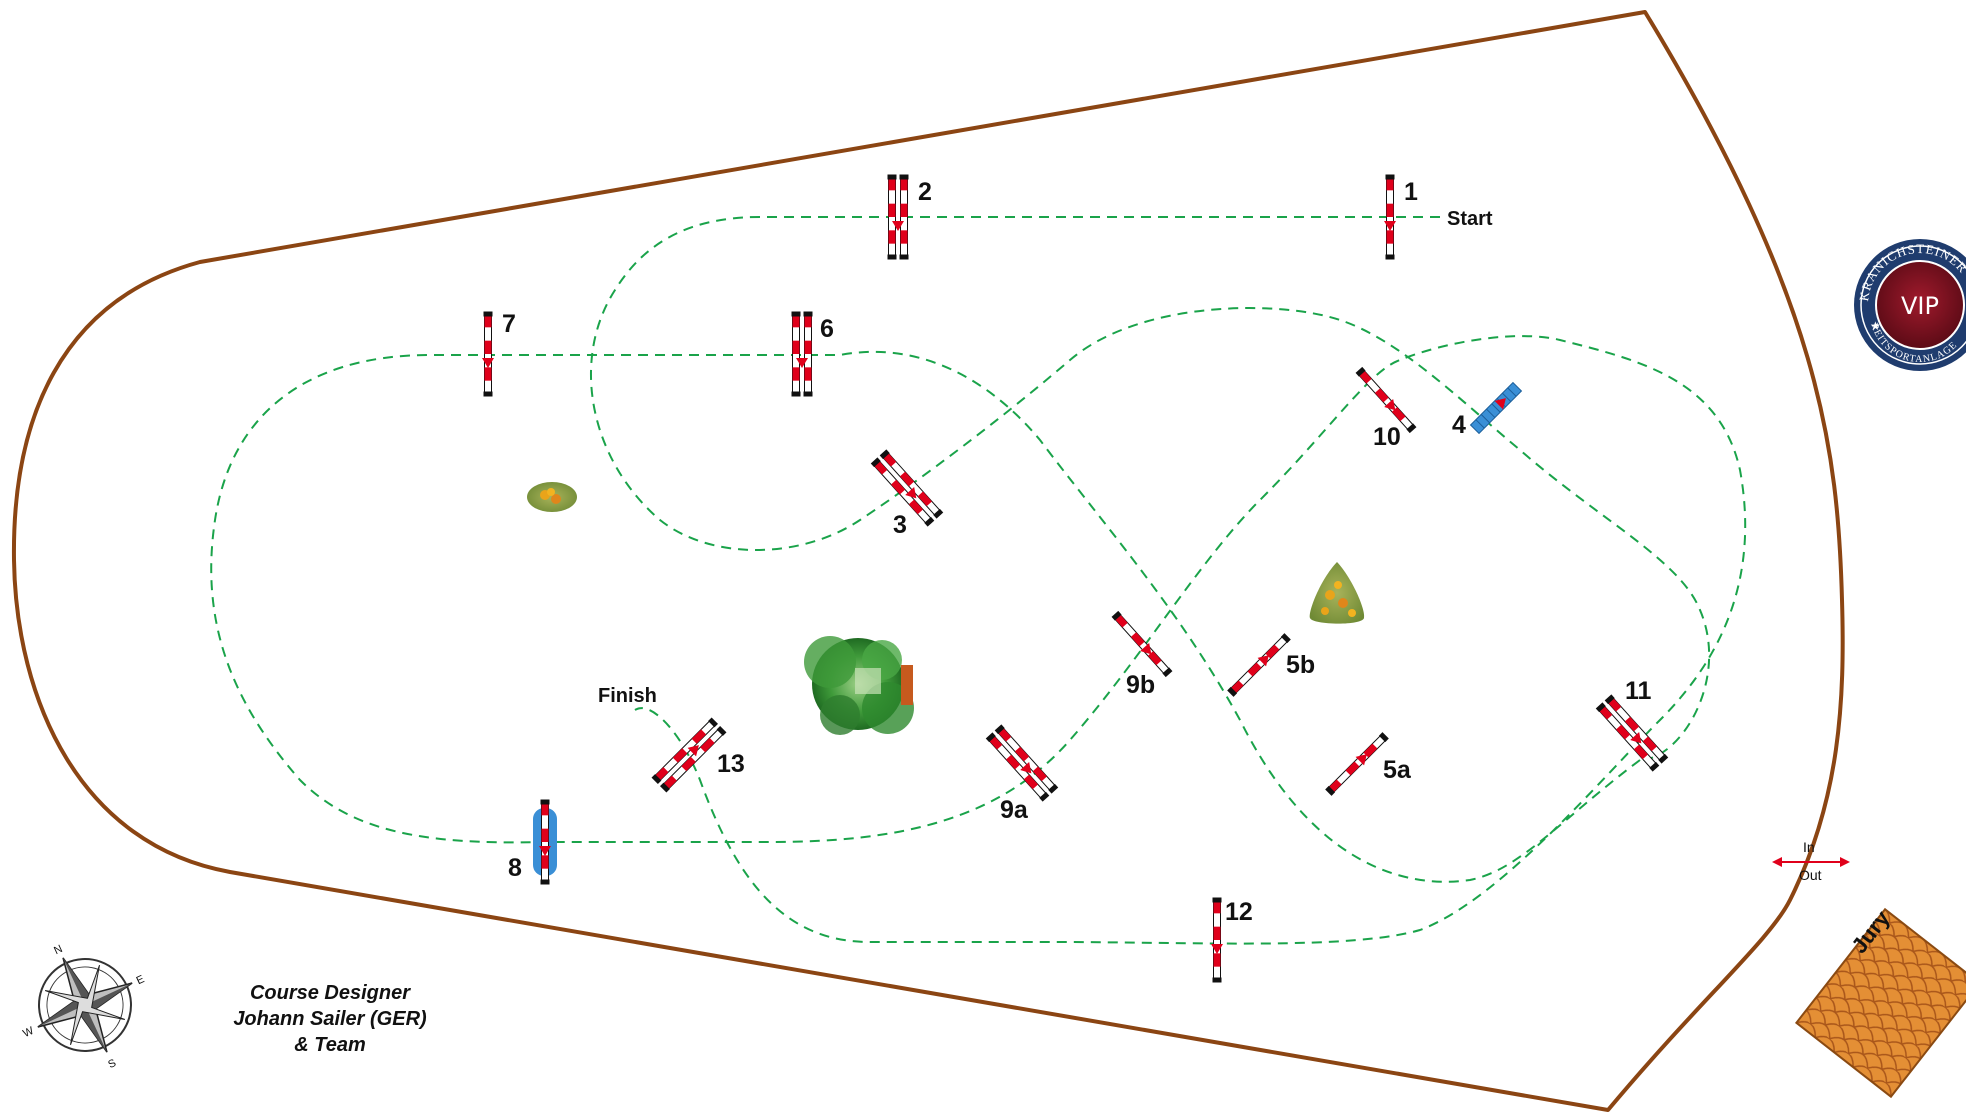  What do you see at coordinates (141, 980) in the screenshot?
I see `compass-e: E` at bounding box center [141, 980].